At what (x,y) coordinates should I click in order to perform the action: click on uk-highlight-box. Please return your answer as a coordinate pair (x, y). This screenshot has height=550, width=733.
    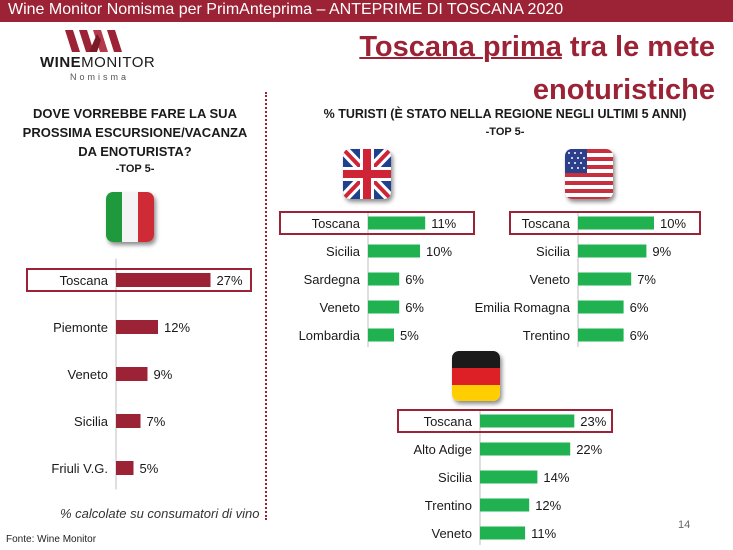
    Looking at the image, I should click on (377, 223).